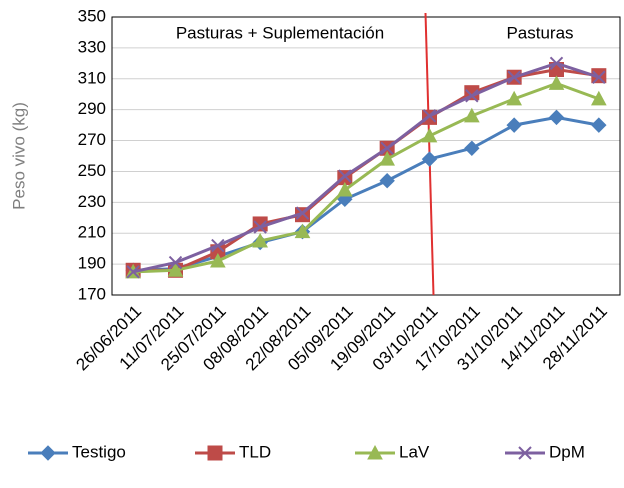  I want to click on y-tick-label: 330, so click(92, 46).